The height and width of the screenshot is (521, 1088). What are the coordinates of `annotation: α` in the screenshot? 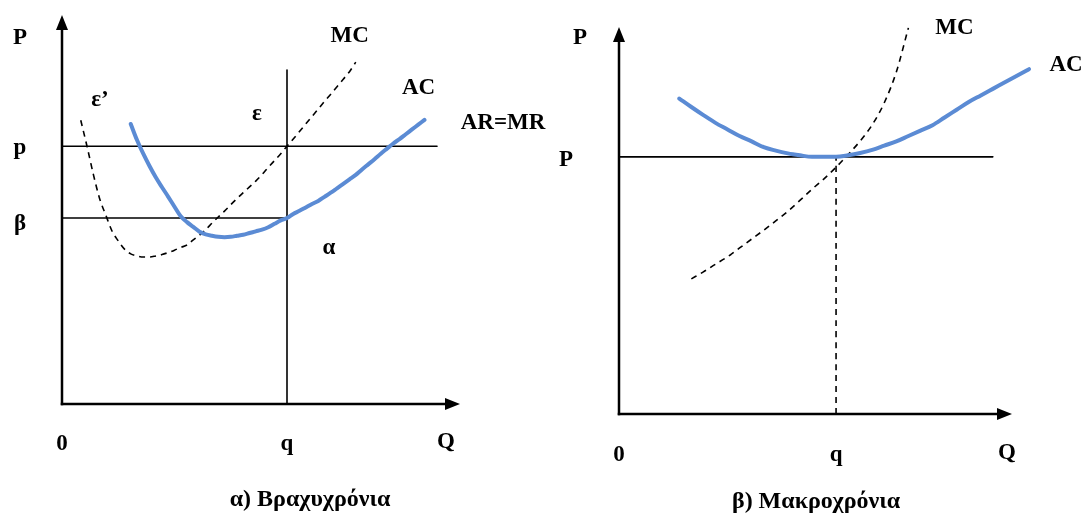 It's located at (329, 246).